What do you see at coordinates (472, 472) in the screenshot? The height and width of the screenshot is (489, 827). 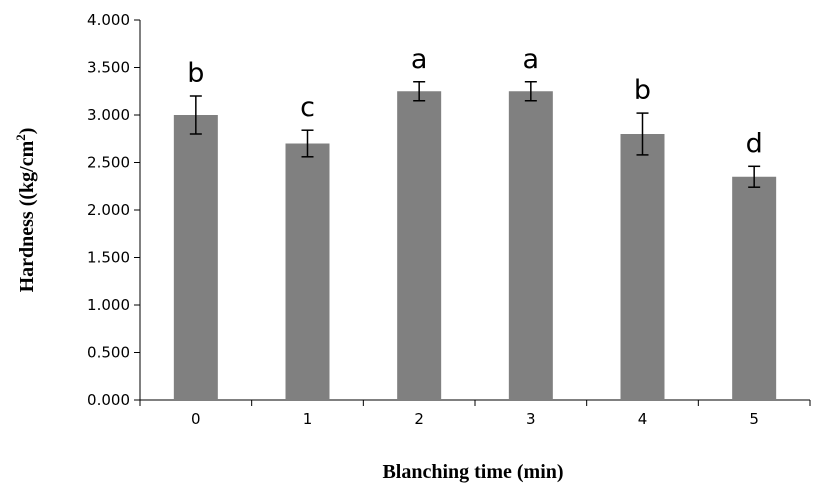 I see `x-axis-title: Blanching time (min)` at bounding box center [472, 472].